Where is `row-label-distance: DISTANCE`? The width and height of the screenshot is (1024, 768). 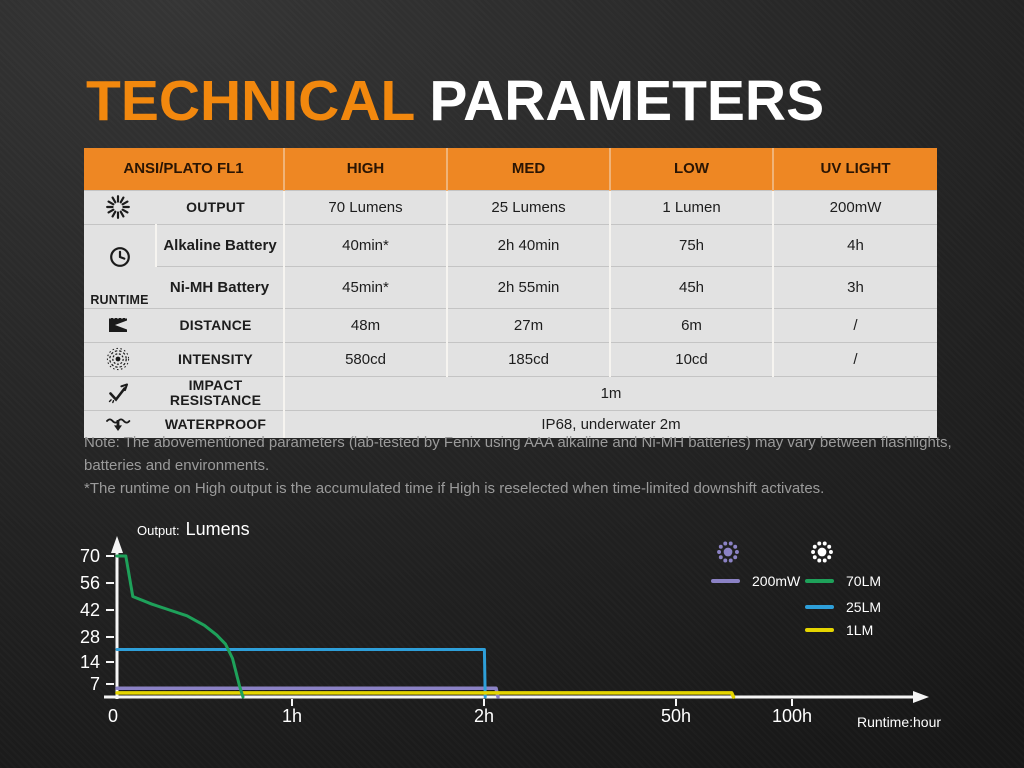 row-label-distance: DISTANCE is located at coordinates (215, 324).